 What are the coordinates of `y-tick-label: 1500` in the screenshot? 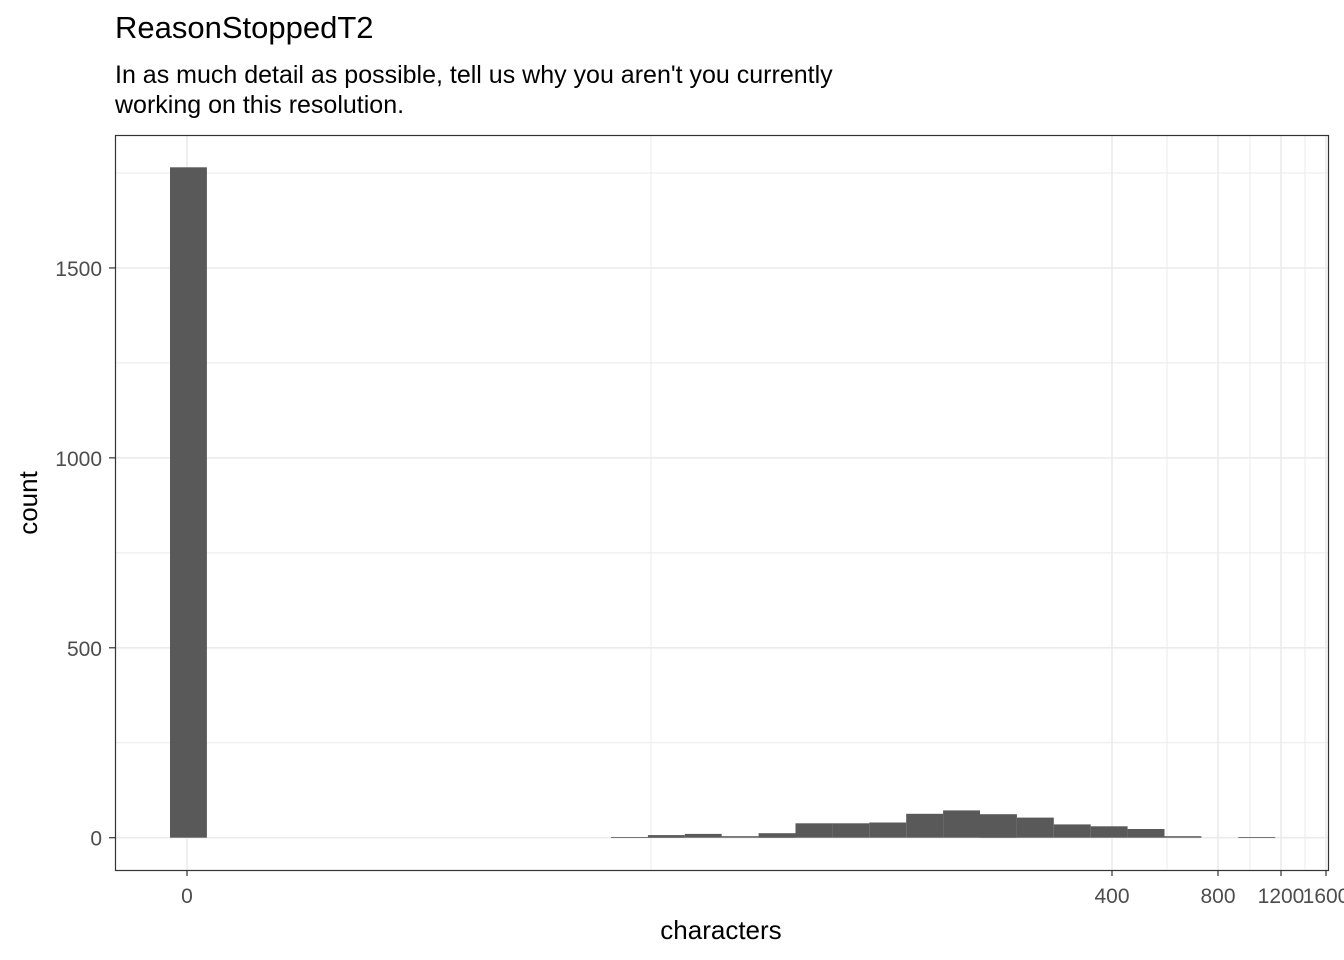 It's located at (78, 269).